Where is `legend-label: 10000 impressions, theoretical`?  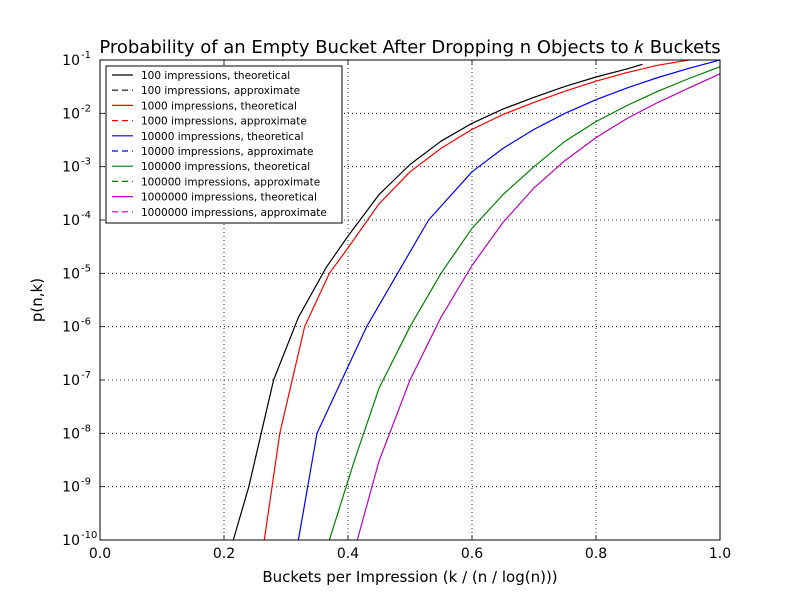
legend-label: 10000 impressions, theoretical is located at coordinates (222, 137).